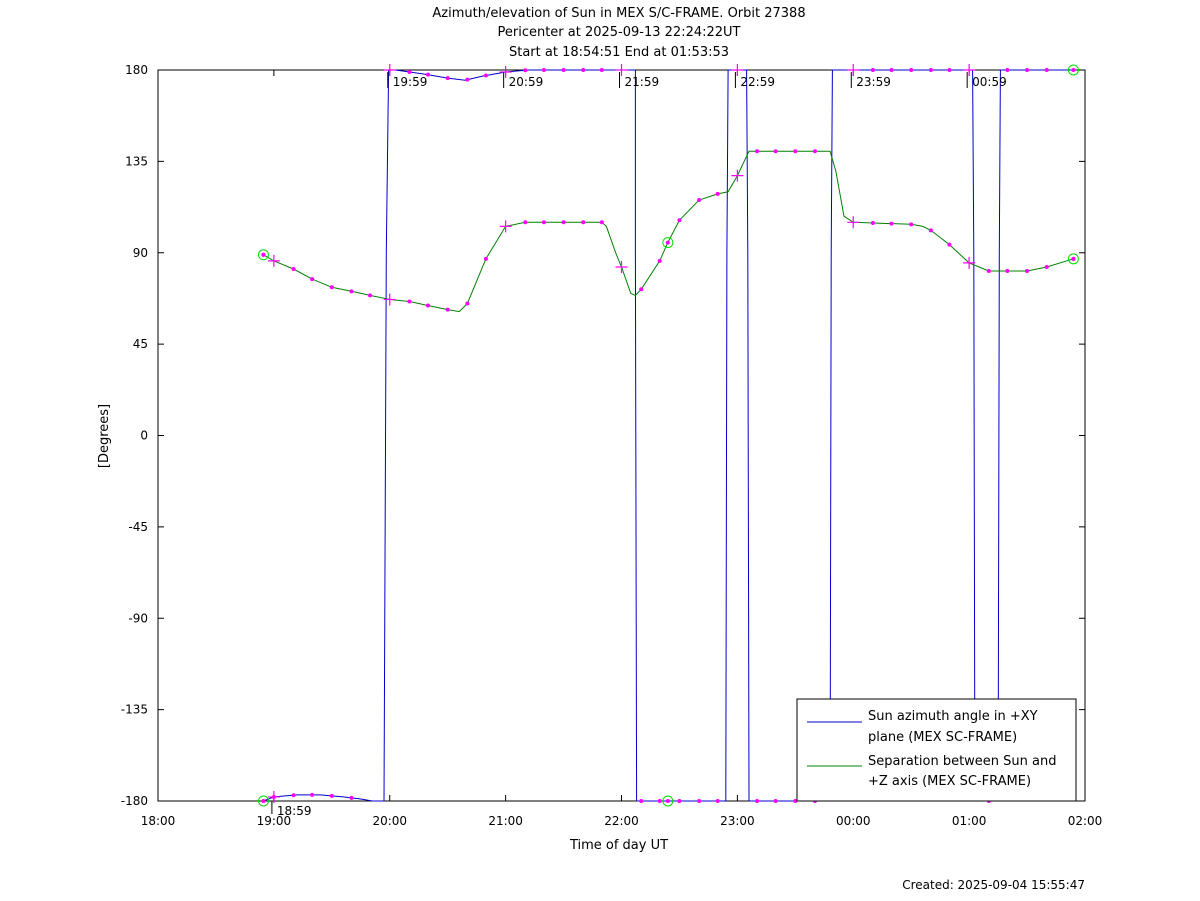  What do you see at coordinates (962, 761) in the screenshot?
I see `legend-label-separation-1: Separation between Sun and` at bounding box center [962, 761].